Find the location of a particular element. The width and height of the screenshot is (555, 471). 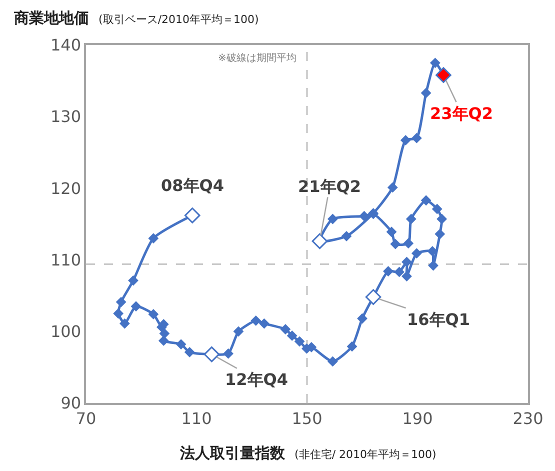

y-tick-label: 130 is located at coordinates (66, 116).